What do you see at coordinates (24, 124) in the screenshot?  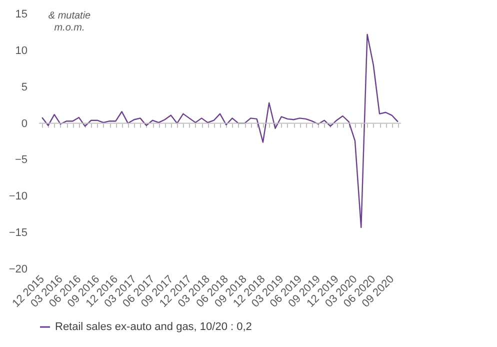 I see `y-tick-label: 0` at bounding box center [24, 124].